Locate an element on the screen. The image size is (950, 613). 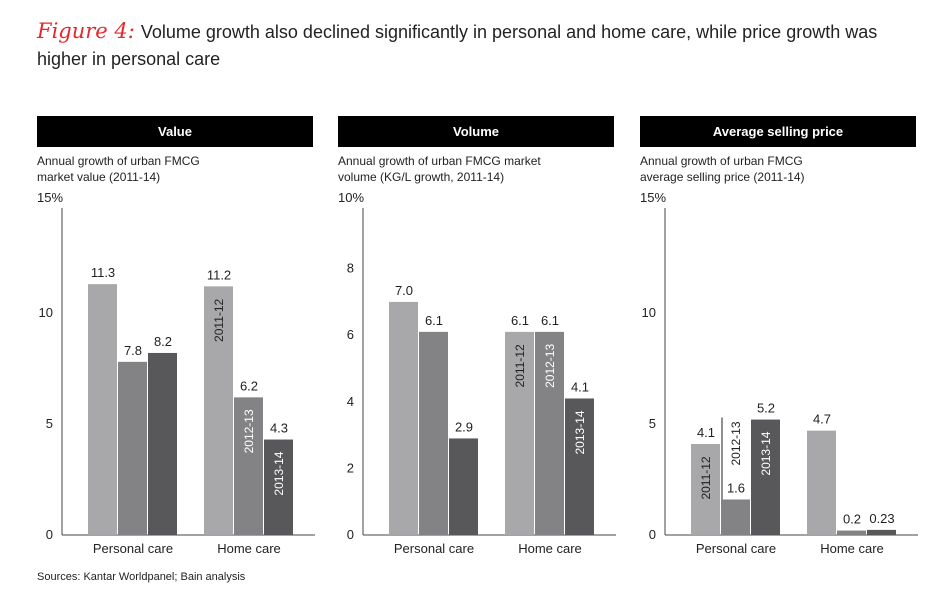
data-label: 7.8 is located at coordinates (133, 350).